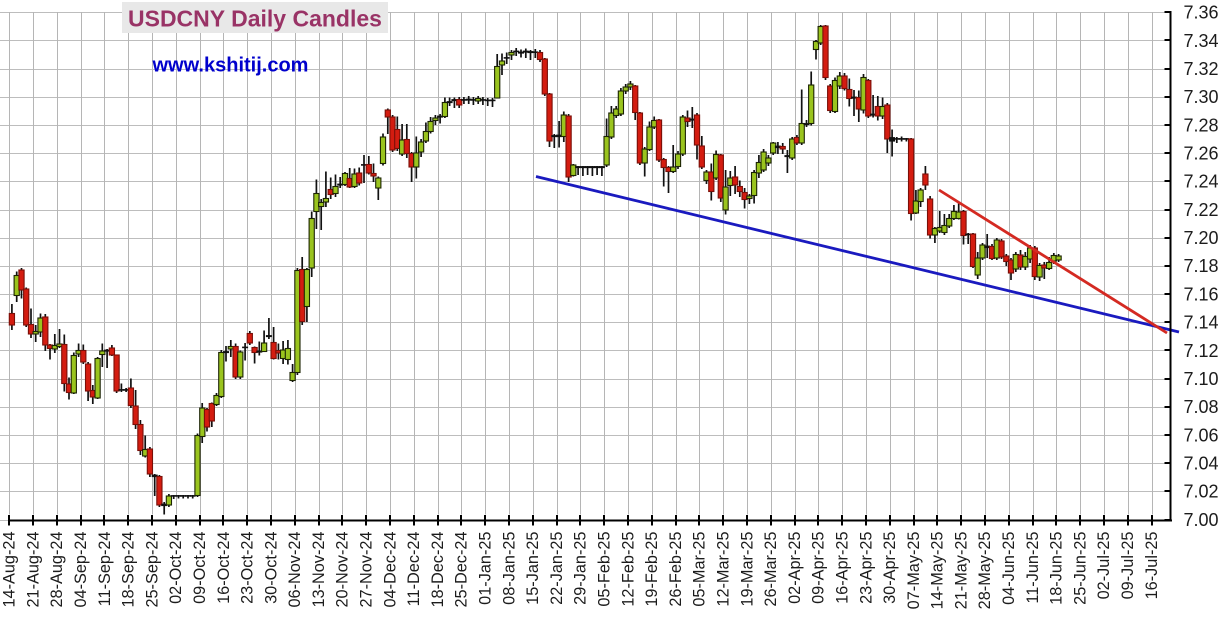  What do you see at coordinates (1201, 492) in the screenshot?
I see `svg-text: 7.02` at bounding box center [1201, 492].